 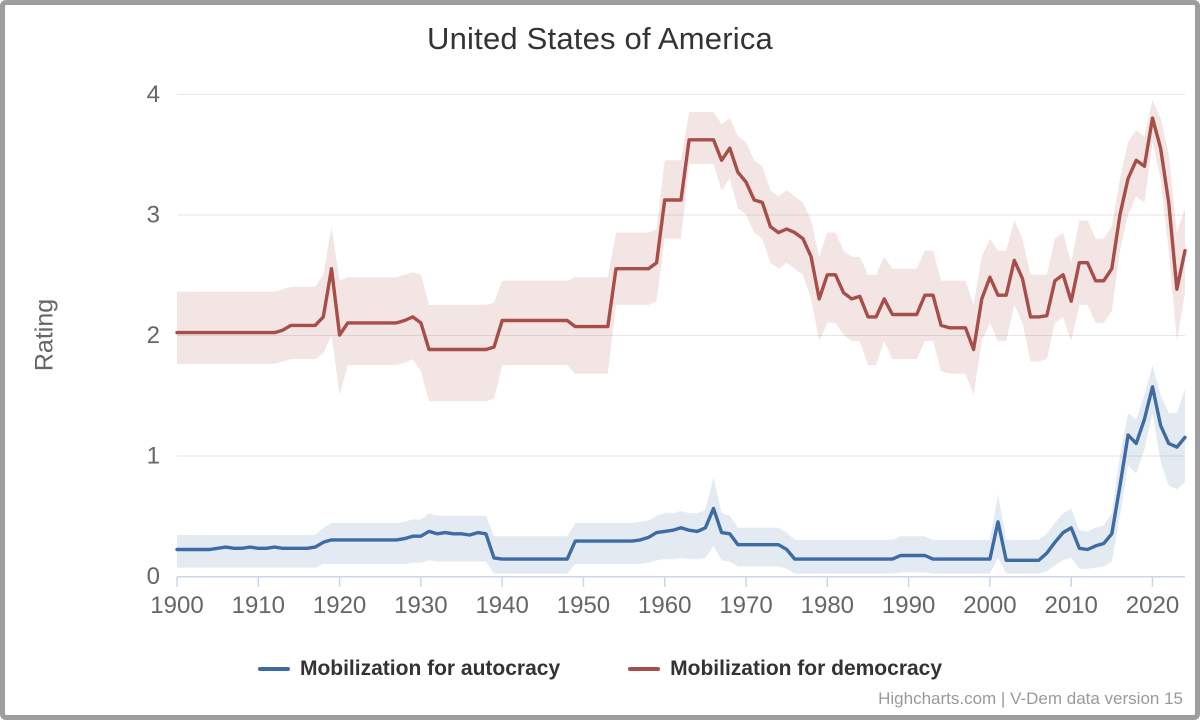 I want to click on x-axis-label: 1900, so click(x=176, y=605).